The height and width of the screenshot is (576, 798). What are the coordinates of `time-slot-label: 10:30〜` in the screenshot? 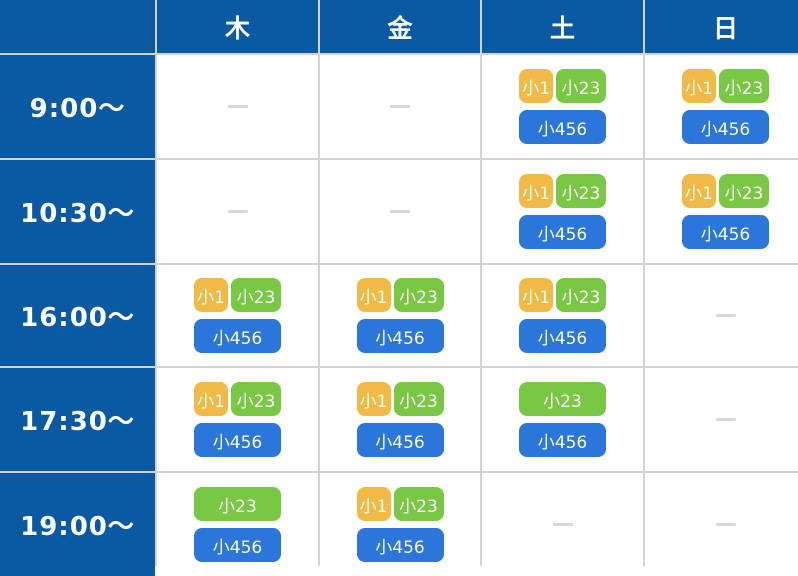 It's located at (77, 211).